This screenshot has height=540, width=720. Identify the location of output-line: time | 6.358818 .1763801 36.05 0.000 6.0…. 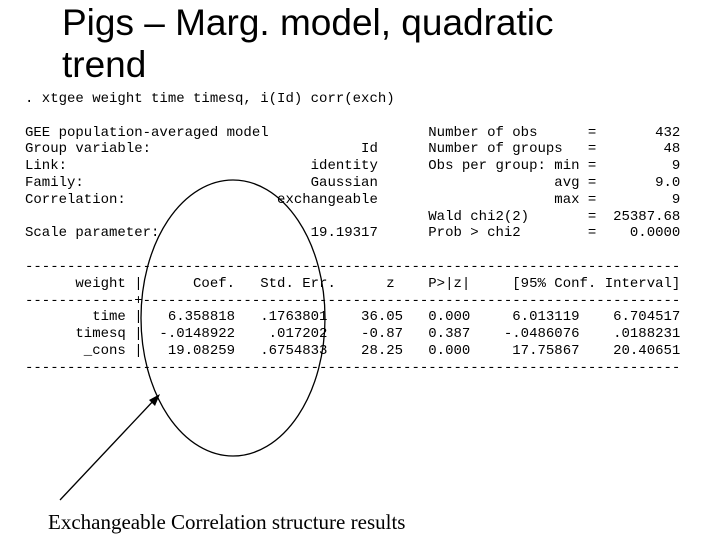
(353, 317).